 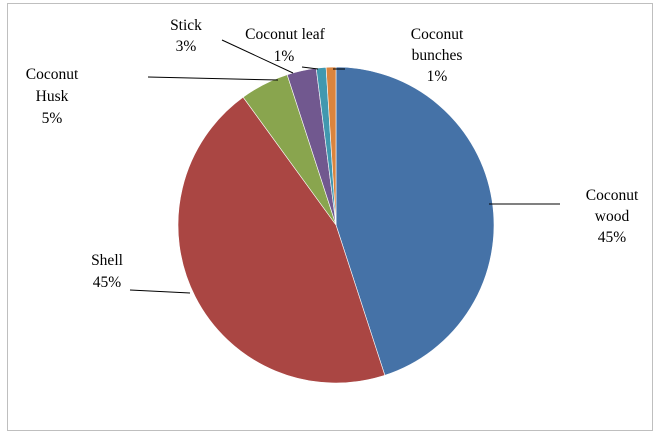 I want to click on data-label-shell: Shell 45%, so click(x=107, y=271).